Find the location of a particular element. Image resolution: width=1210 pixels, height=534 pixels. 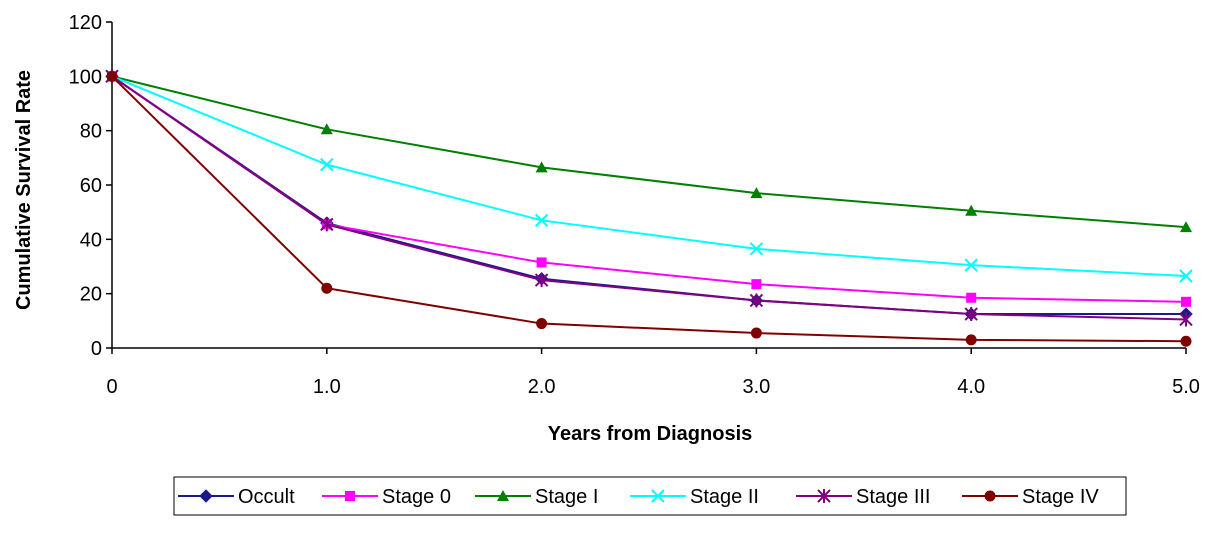

y-tick-label: 60 is located at coordinates (91, 186).